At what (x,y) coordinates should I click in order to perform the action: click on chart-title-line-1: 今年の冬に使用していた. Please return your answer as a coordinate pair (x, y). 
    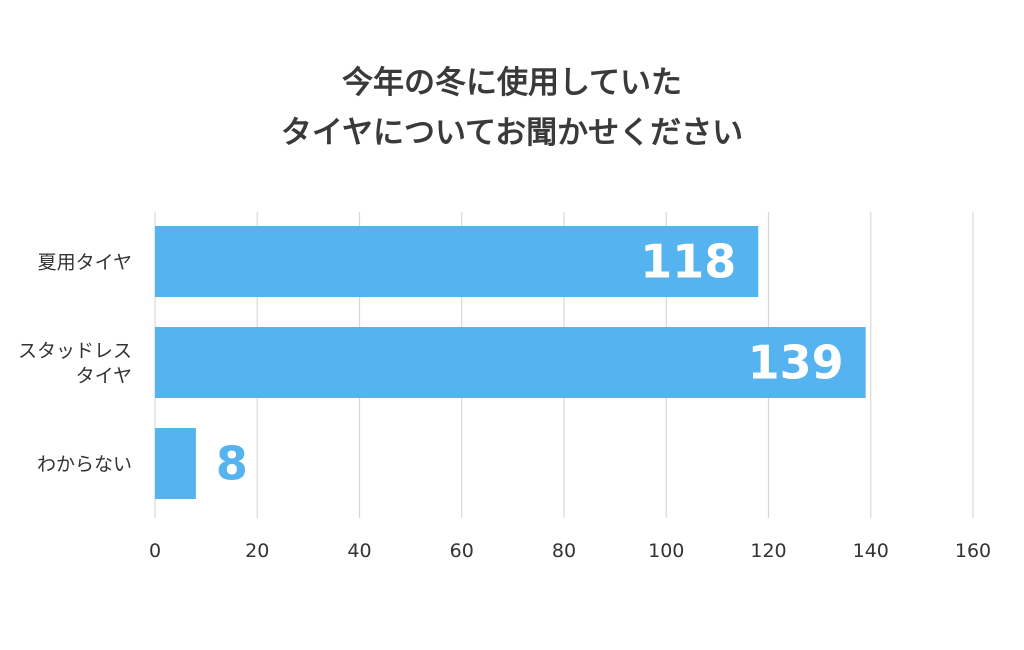
    Looking at the image, I should click on (512, 83).